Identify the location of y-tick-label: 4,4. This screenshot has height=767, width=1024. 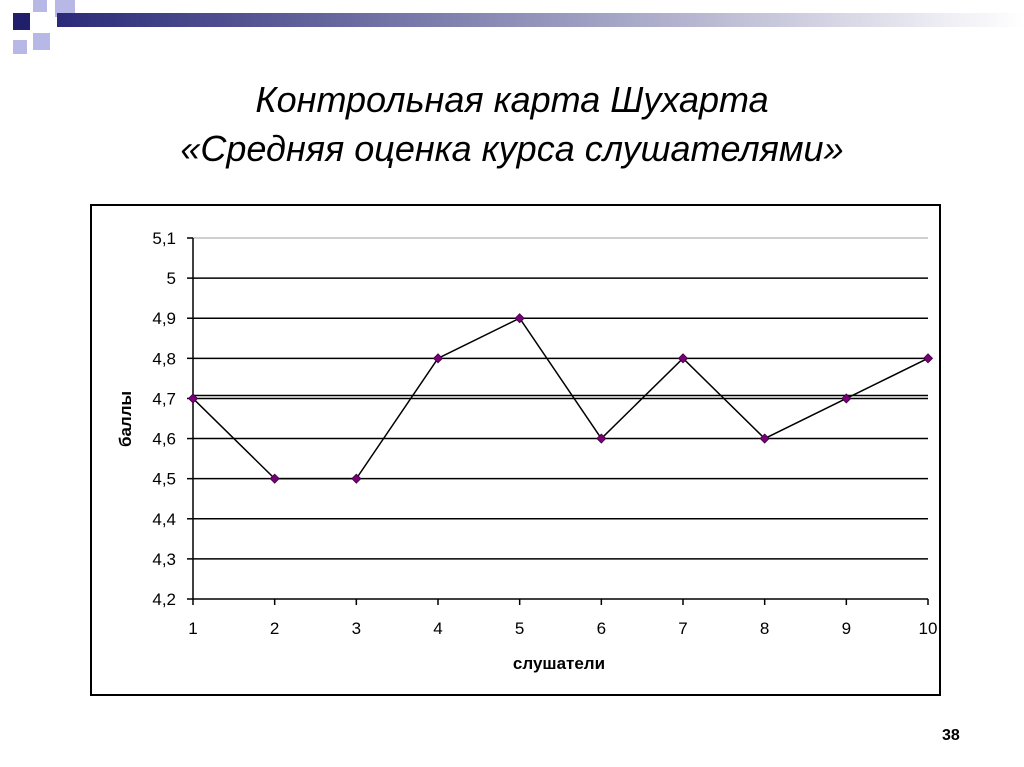
(164, 519).